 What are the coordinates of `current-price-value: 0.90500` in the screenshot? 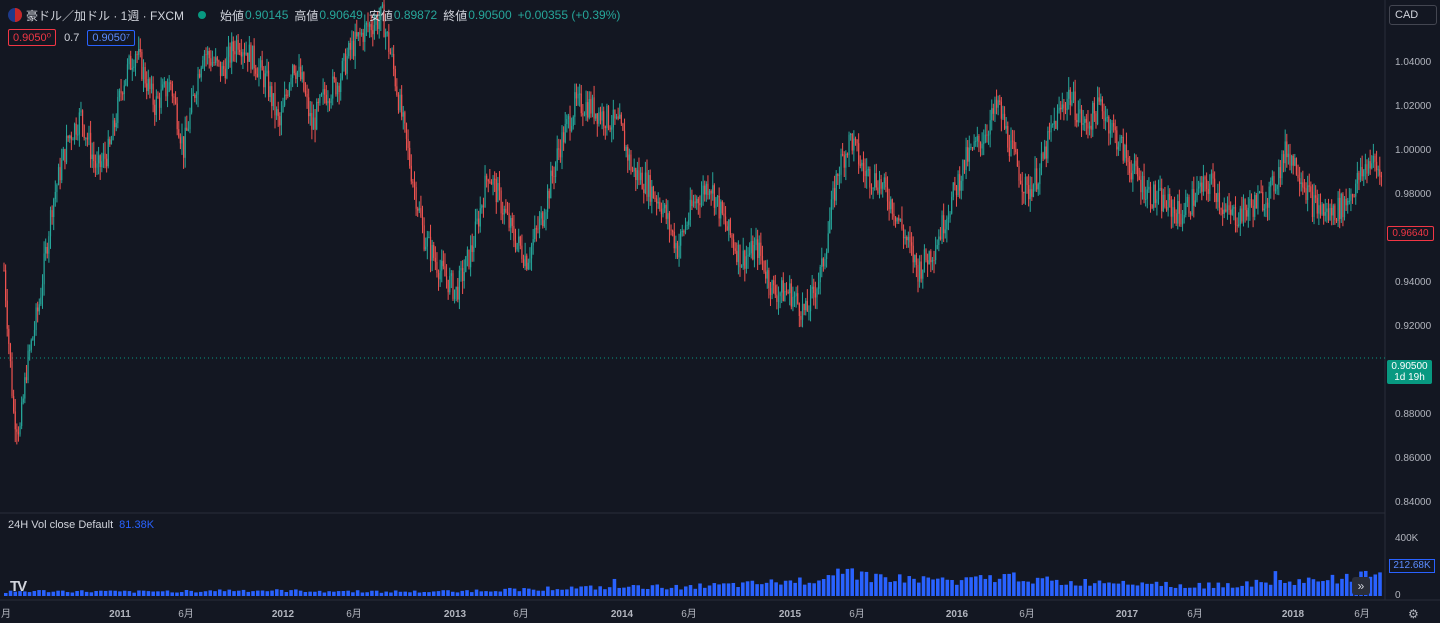 It's located at (1409, 366).